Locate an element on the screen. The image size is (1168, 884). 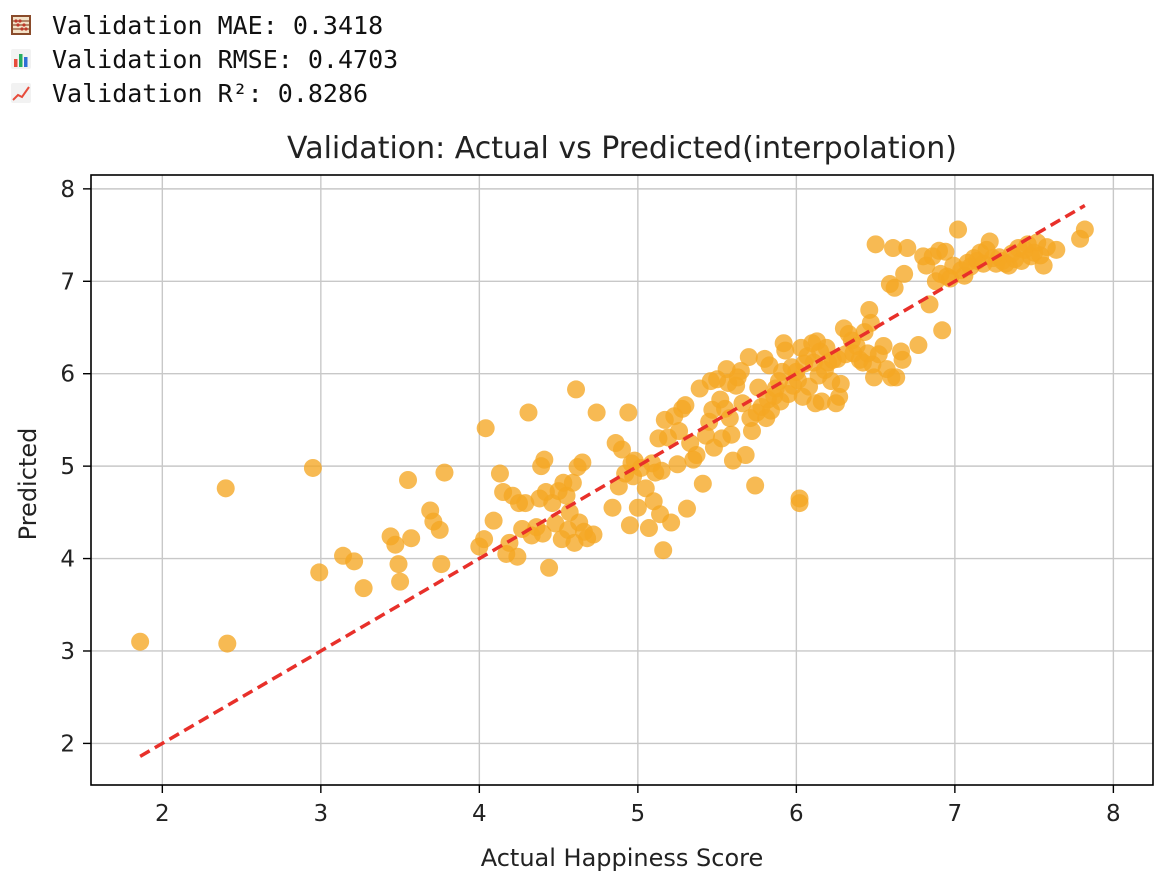
x-tick-label: 5 is located at coordinates (638, 814).